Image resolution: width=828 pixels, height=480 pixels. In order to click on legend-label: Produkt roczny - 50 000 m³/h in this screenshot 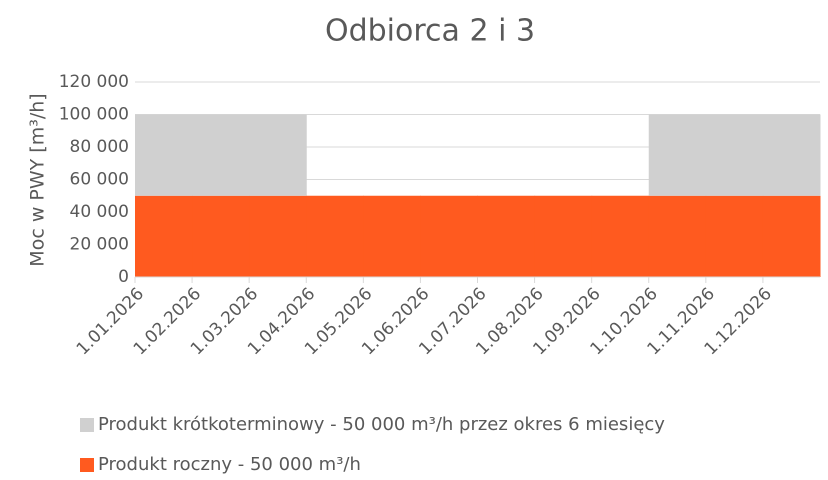, I will do `click(229, 464)`.